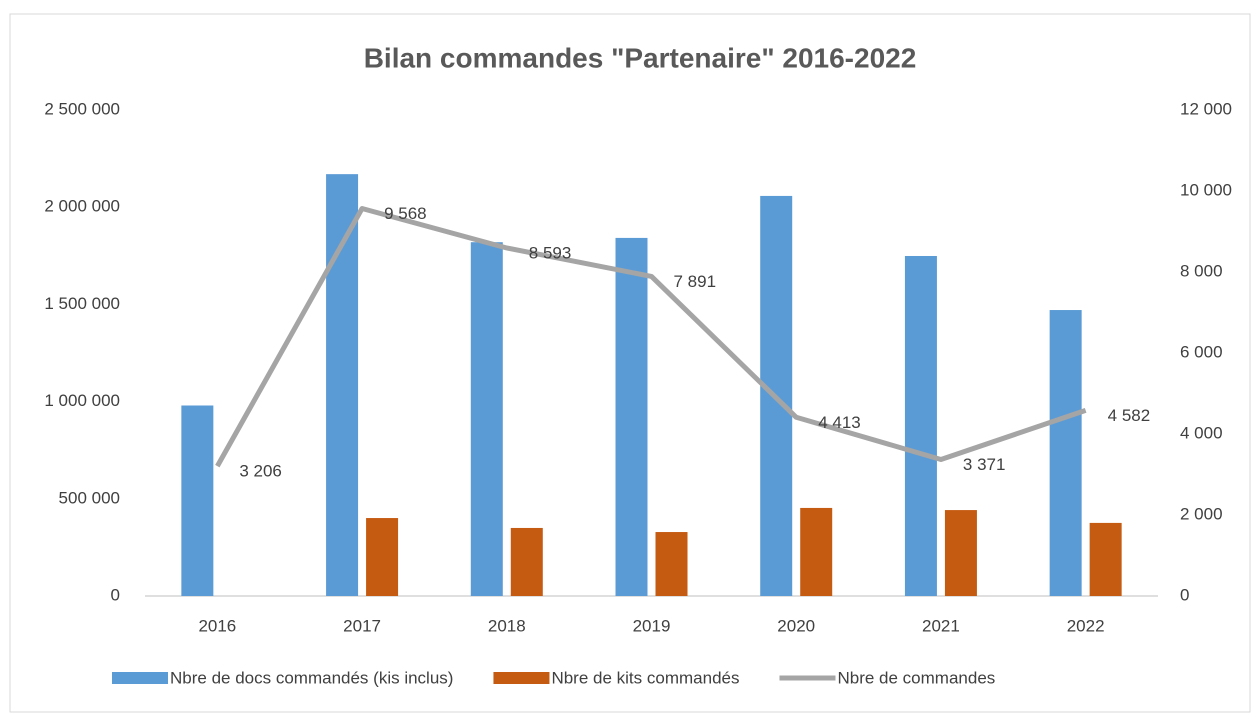  Describe the element at coordinates (1201, 513) in the screenshot. I see `y2-tick-label: 2 000` at that location.